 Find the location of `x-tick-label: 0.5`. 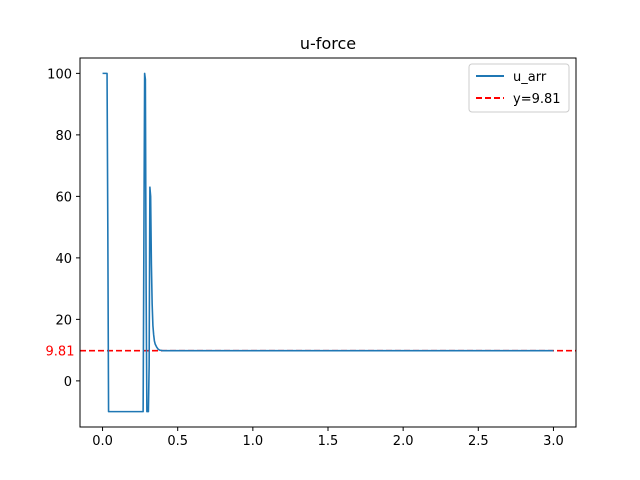

x-tick-label: 0.5 is located at coordinates (177, 441).